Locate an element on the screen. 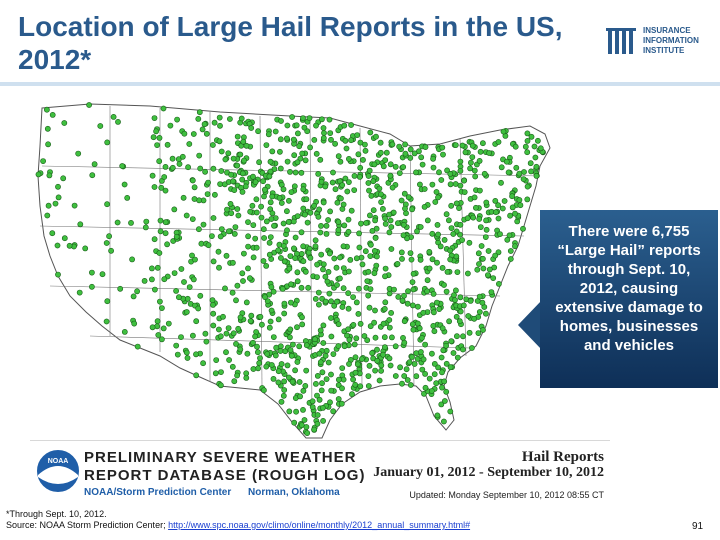  noaa-logo-text: NOAA is located at coordinates (58, 461).